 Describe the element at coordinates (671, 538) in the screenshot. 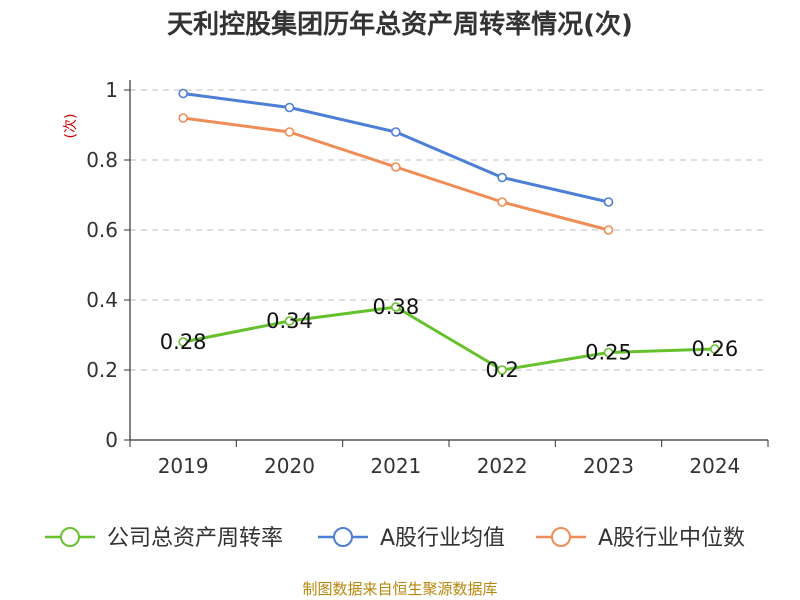

I see `legend-label: A股行业中位数` at that location.